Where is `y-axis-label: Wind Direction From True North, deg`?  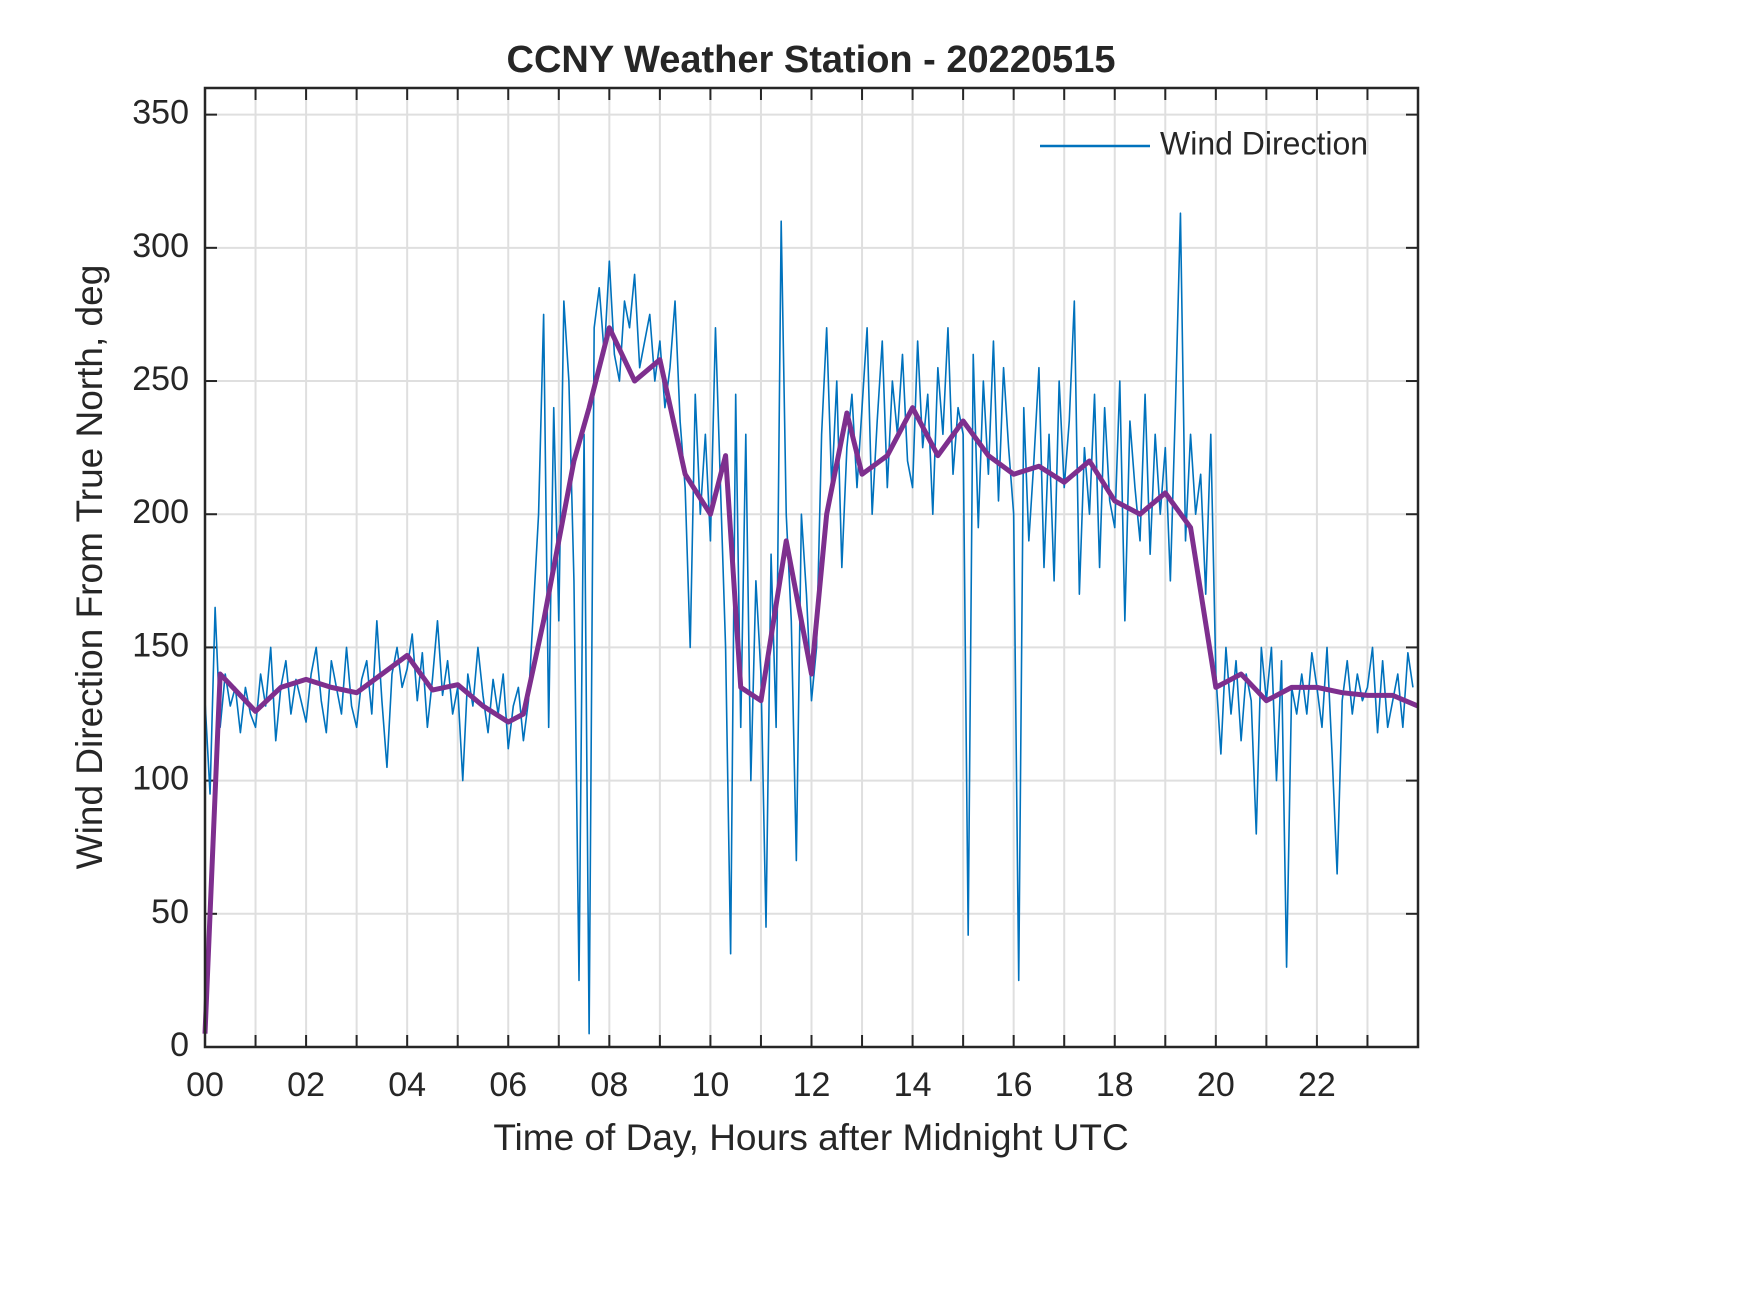
y-axis-label: Wind Direction From True North, deg is located at coordinates (89, 567).